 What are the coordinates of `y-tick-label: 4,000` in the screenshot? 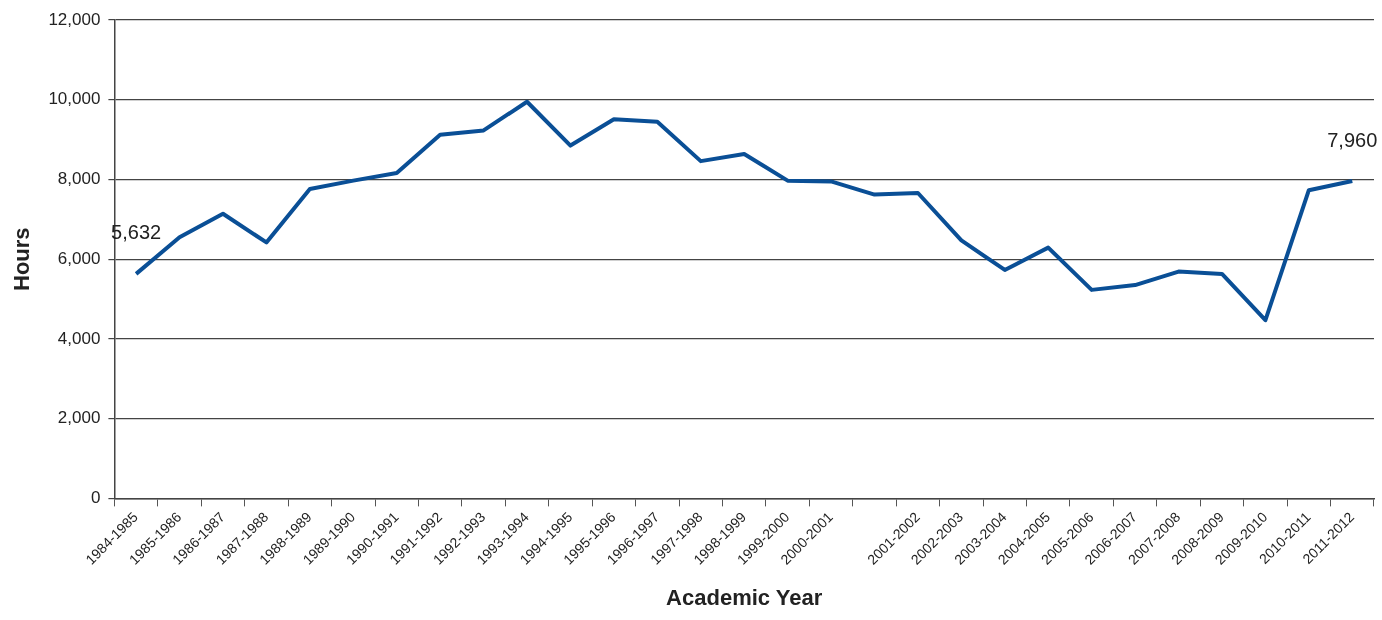 It's located at (79, 338).